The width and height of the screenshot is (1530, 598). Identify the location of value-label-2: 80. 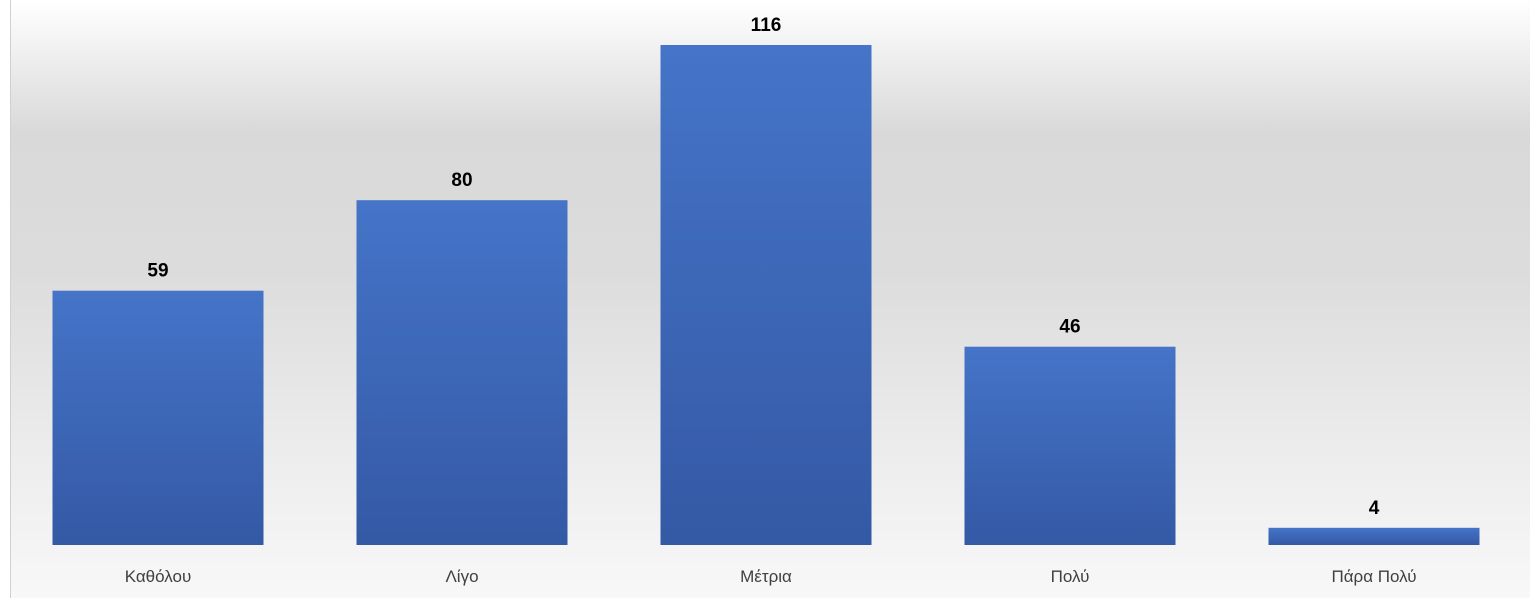
(461, 180).